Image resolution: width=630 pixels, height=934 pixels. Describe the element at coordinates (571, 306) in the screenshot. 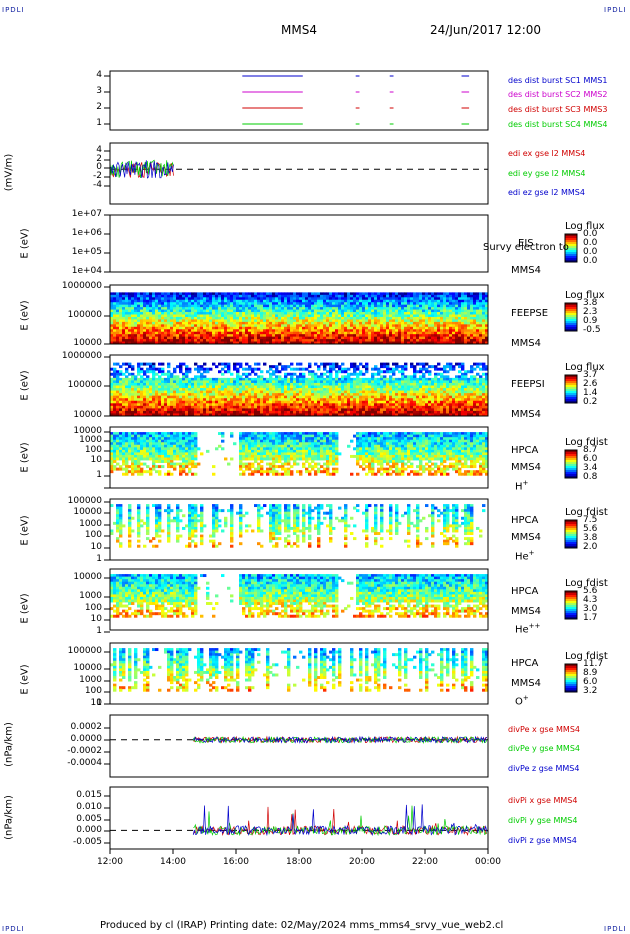

I see `colorbar-swatch` at that location.